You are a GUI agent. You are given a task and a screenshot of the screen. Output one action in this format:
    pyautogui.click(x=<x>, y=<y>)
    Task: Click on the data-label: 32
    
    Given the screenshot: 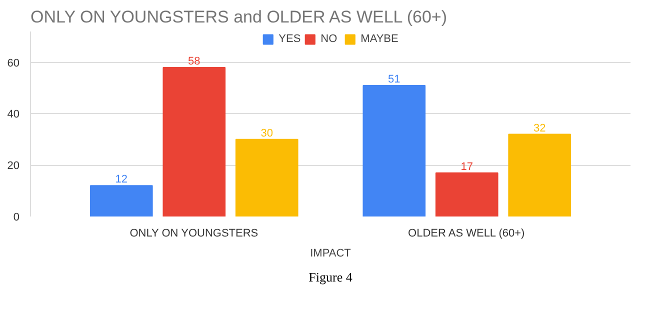 What is the action you would take?
    pyautogui.click(x=539, y=128)
    